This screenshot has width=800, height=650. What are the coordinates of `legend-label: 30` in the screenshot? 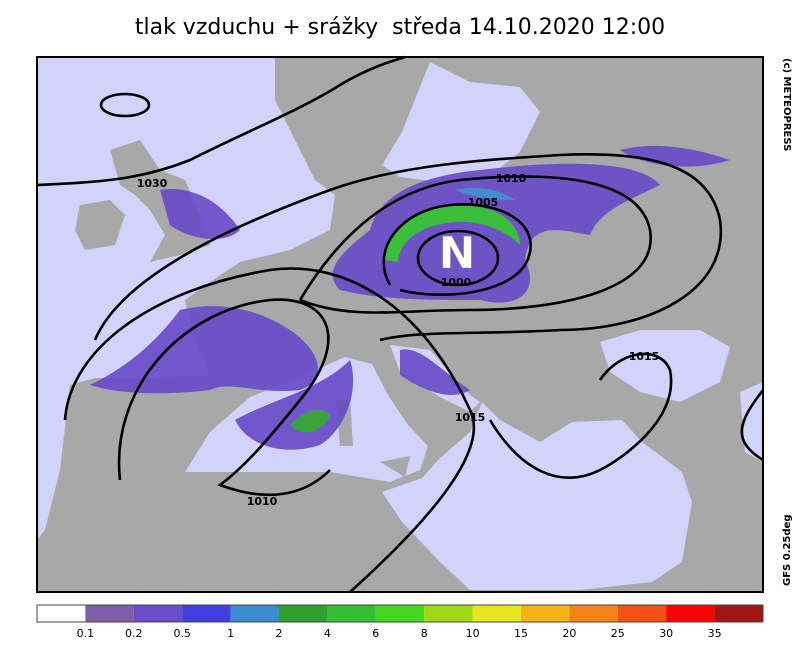 It's located at (666, 633).